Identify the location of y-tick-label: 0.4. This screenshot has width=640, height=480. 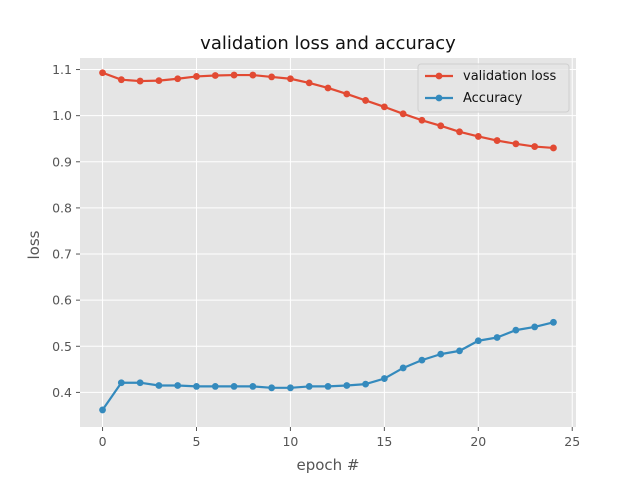
(62, 392).